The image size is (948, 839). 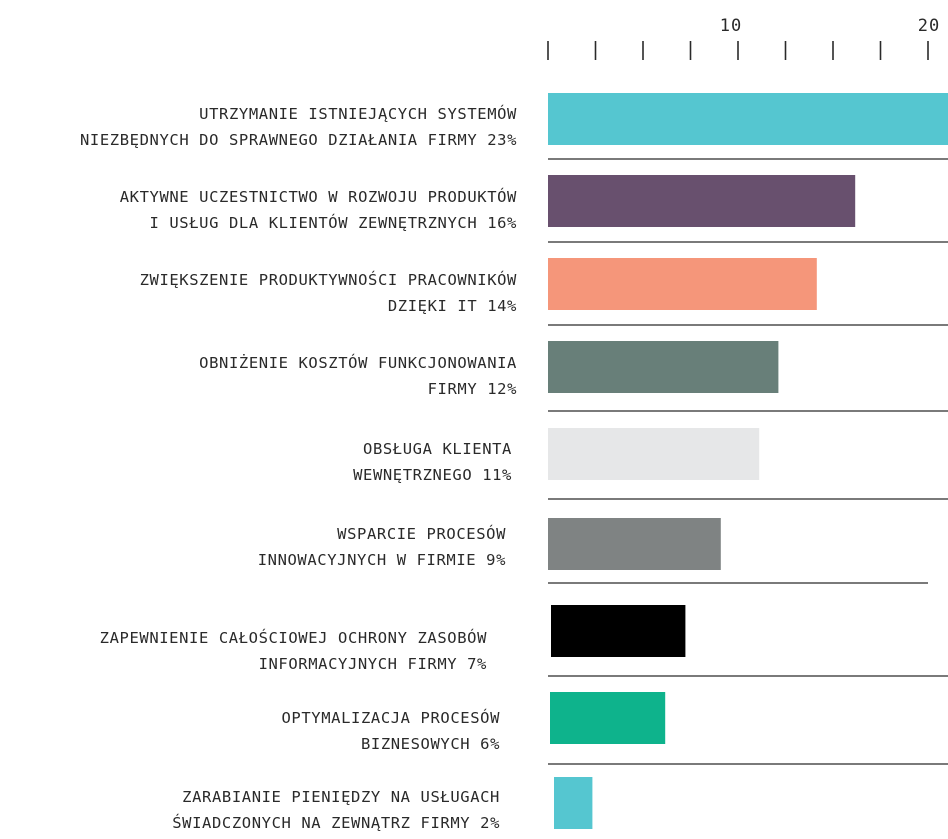 What do you see at coordinates (373, 664) in the screenshot?
I see `category-label: INFORMACYJNYCH FIRMY 7%` at bounding box center [373, 664].